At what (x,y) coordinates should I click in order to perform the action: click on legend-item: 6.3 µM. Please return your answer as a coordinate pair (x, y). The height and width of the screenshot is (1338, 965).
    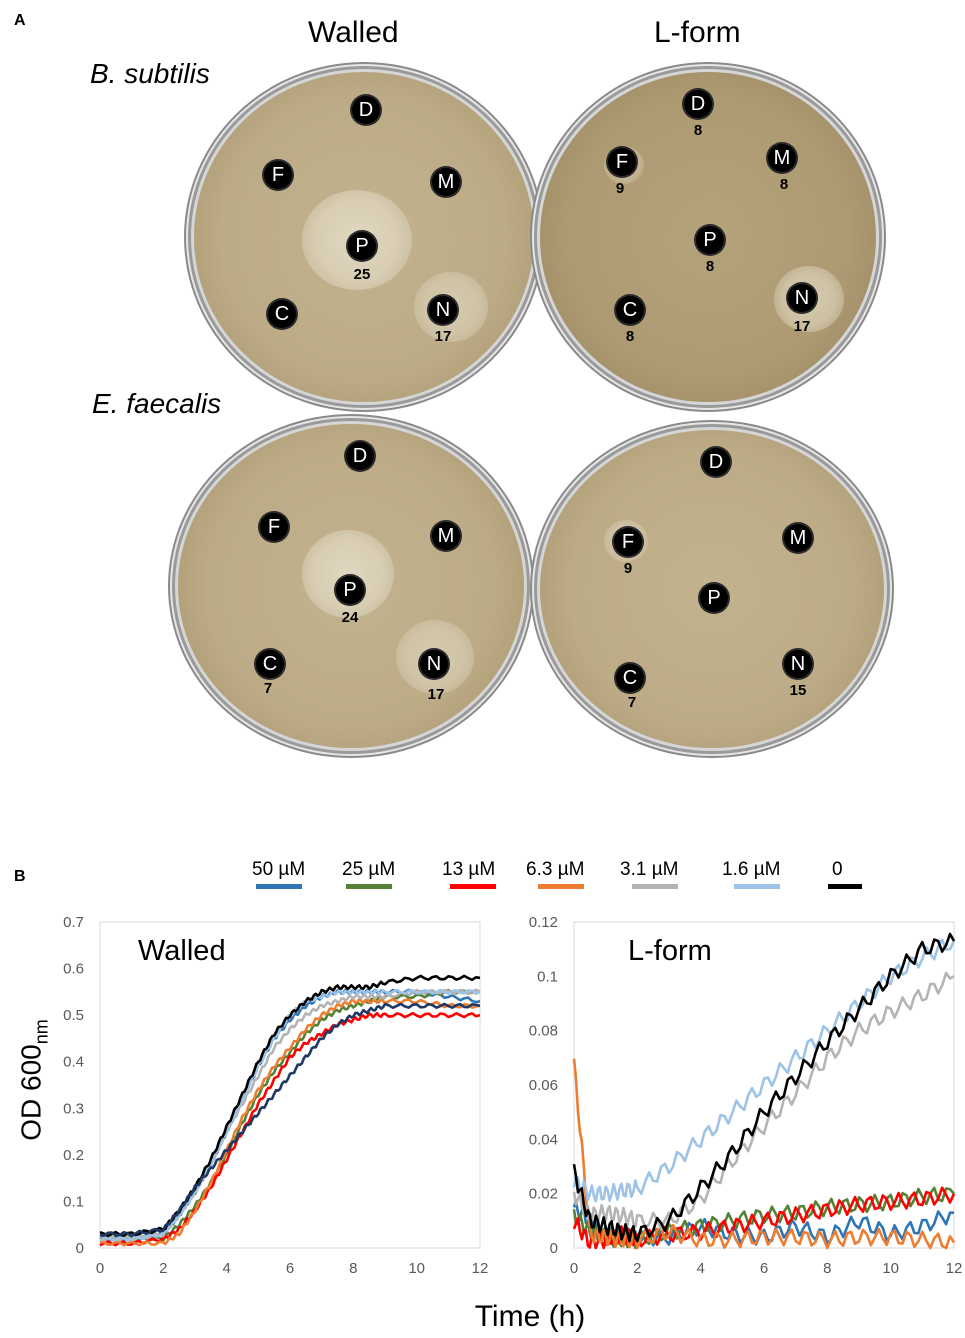
    Looking at the image, I should click on (555, 874).